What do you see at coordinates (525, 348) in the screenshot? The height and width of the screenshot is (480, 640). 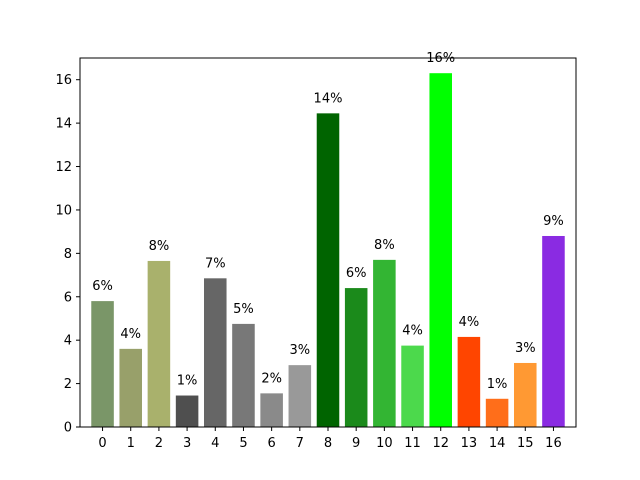 I see `data-label-15: 3%` at bounding box center [525, 348].